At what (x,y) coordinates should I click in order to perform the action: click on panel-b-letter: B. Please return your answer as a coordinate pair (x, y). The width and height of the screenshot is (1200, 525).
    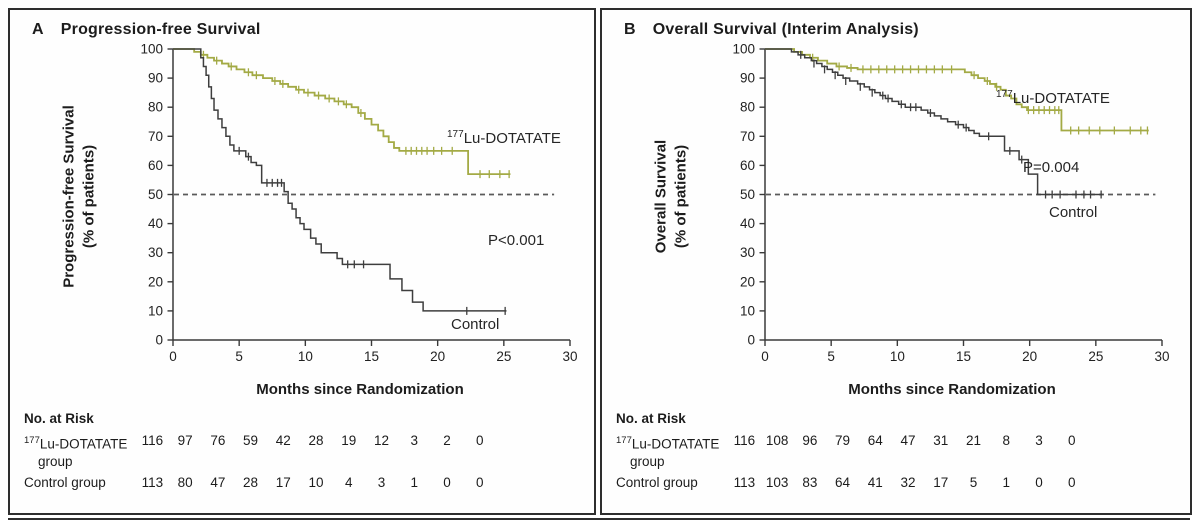
    Looking at the image, I should click on (630, 29).